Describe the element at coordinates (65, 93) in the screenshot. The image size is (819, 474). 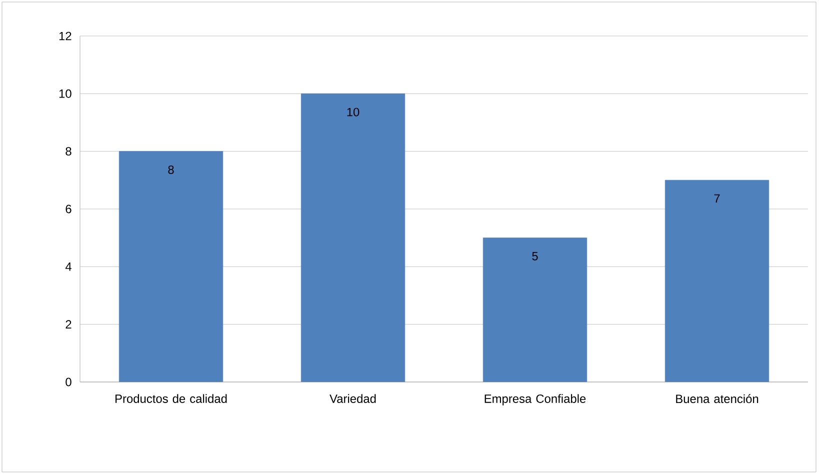
I see `y-tick-label: 10` at that location.